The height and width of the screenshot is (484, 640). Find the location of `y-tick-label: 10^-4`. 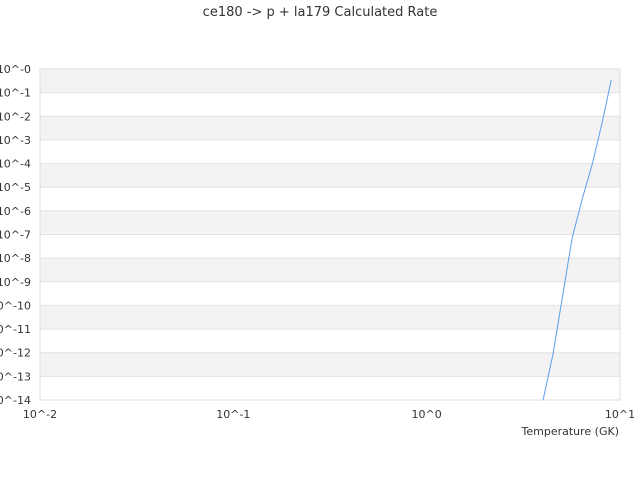

y-tick-label: 10^-4 is located at coordinates (15, 164).